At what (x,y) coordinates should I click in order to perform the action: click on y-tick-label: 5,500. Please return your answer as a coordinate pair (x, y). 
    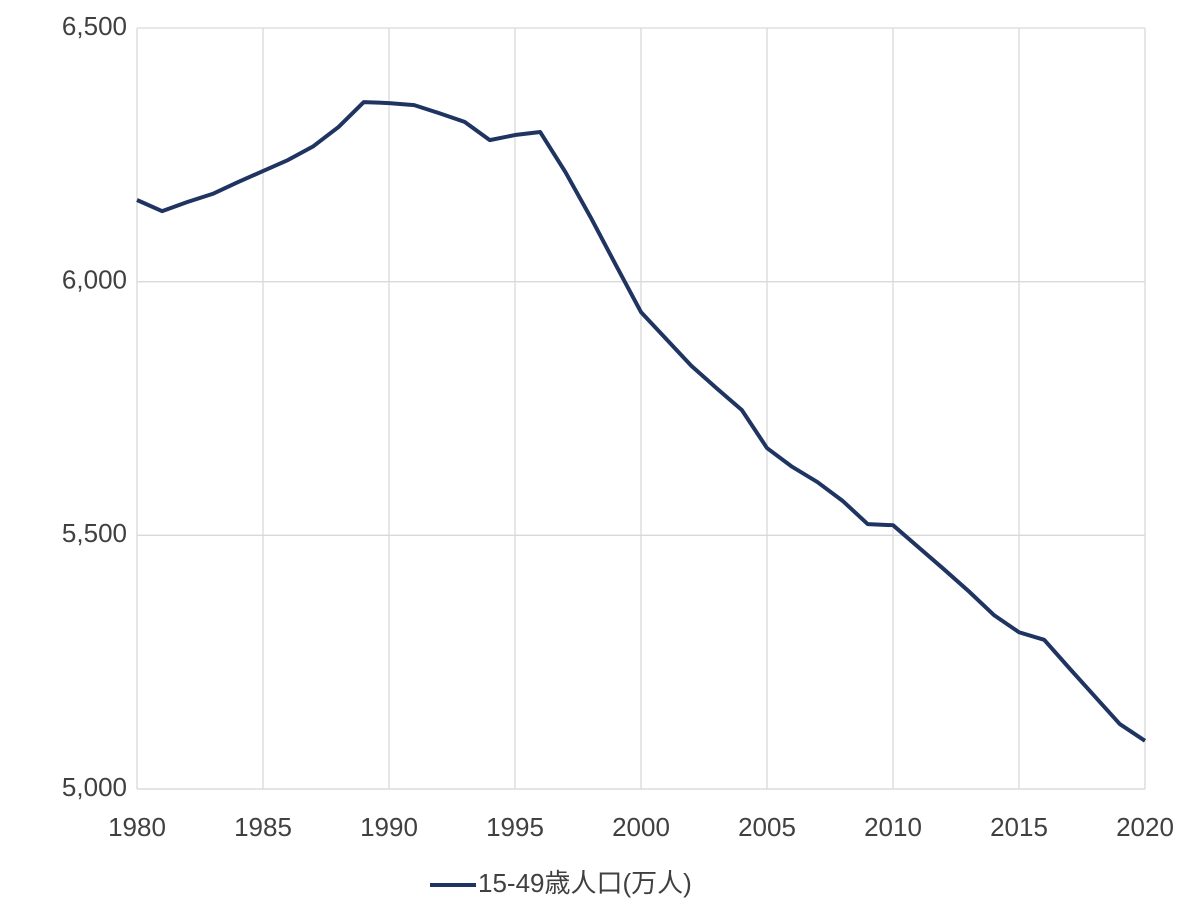
    Looking at the image, I should click on (94, 533).